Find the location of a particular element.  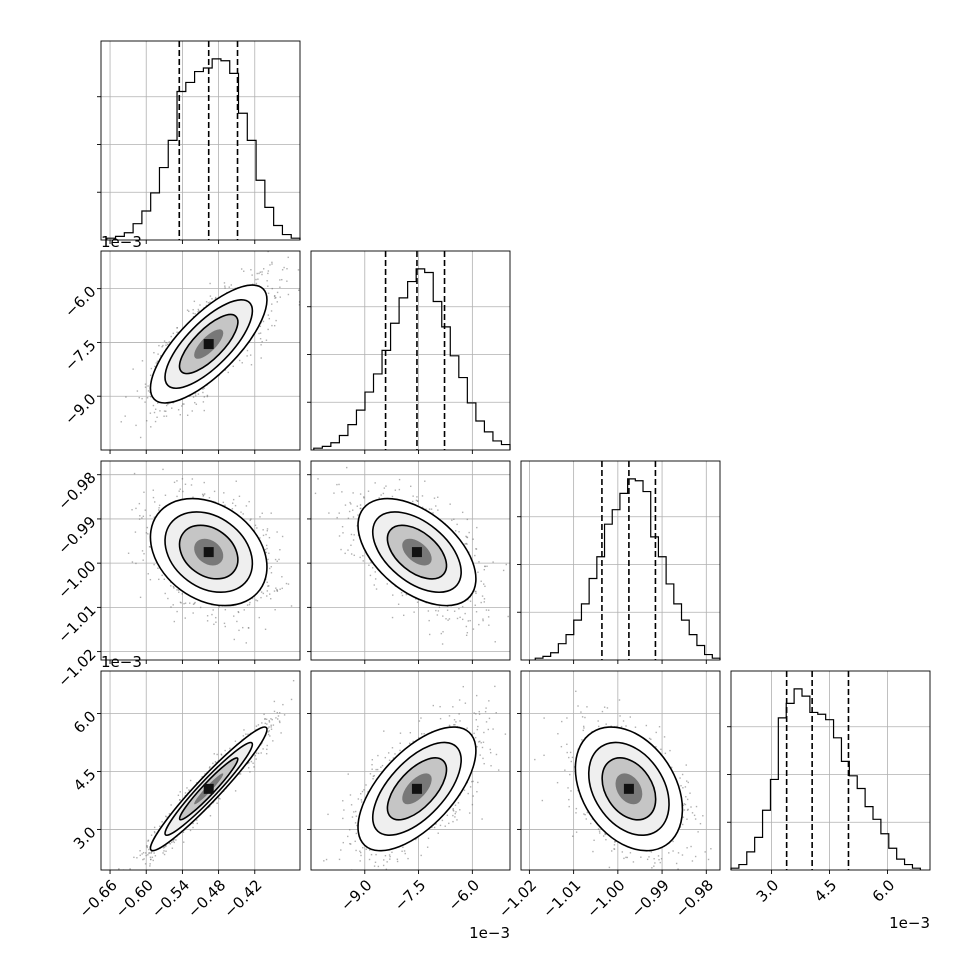

panel-background is located at coordinates (410, 350).